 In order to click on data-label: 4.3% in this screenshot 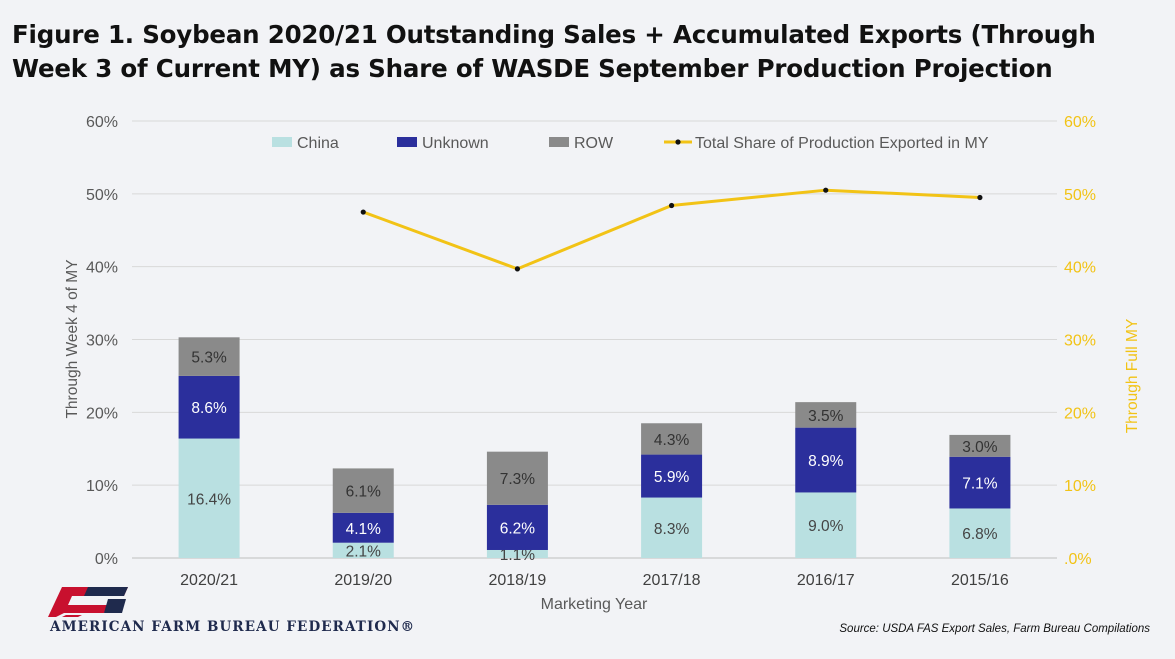, I will do `click(672, 440)`.